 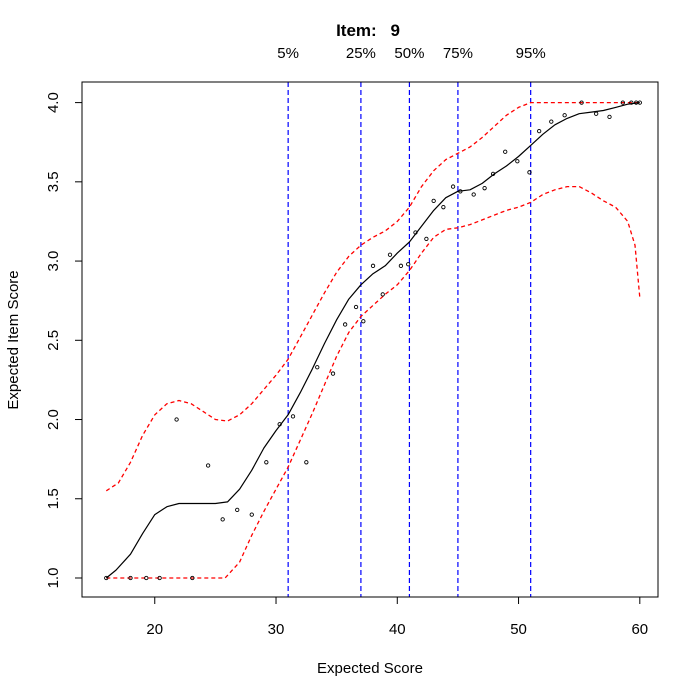 What do you see at coordinates (458, 53) in the screenshot?
I see `percentile-label: 75%` at bounding box center [458, 53].